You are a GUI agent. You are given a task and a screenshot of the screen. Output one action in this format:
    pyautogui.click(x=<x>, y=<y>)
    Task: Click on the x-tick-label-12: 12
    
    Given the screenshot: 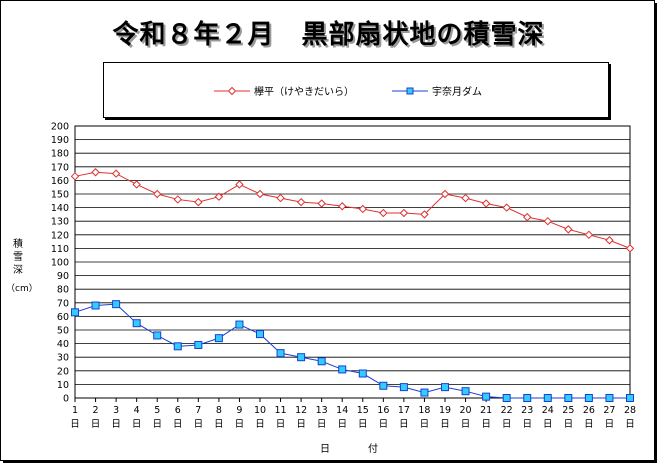 What is the action you would take?
    pyautogui.click(x=301, y=410)
    